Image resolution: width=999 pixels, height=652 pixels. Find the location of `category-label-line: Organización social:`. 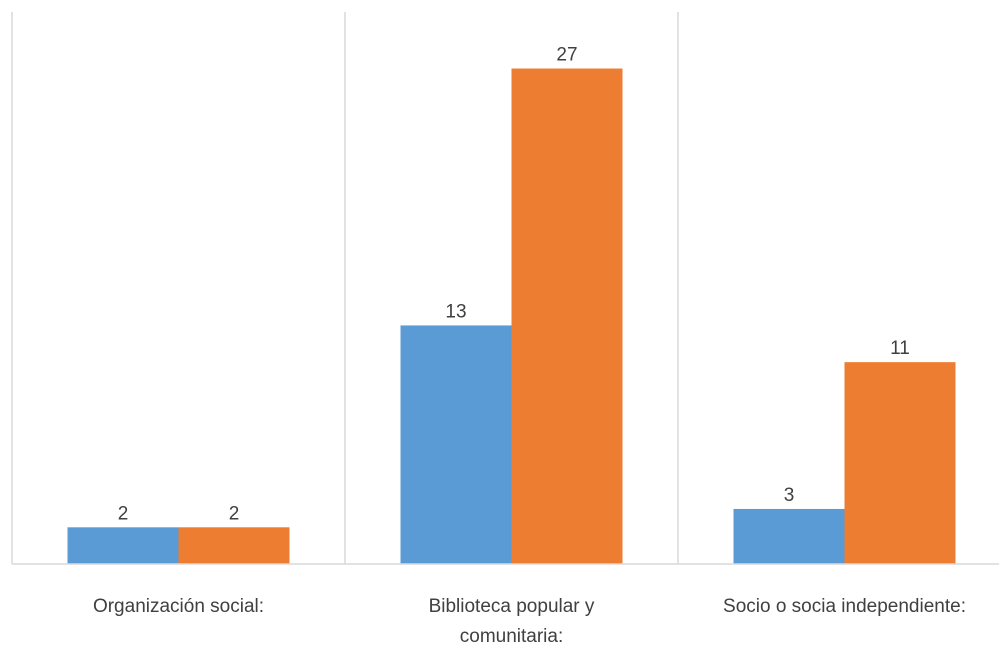

category-label-line: Organización social: is located at coordinates (178, 606).